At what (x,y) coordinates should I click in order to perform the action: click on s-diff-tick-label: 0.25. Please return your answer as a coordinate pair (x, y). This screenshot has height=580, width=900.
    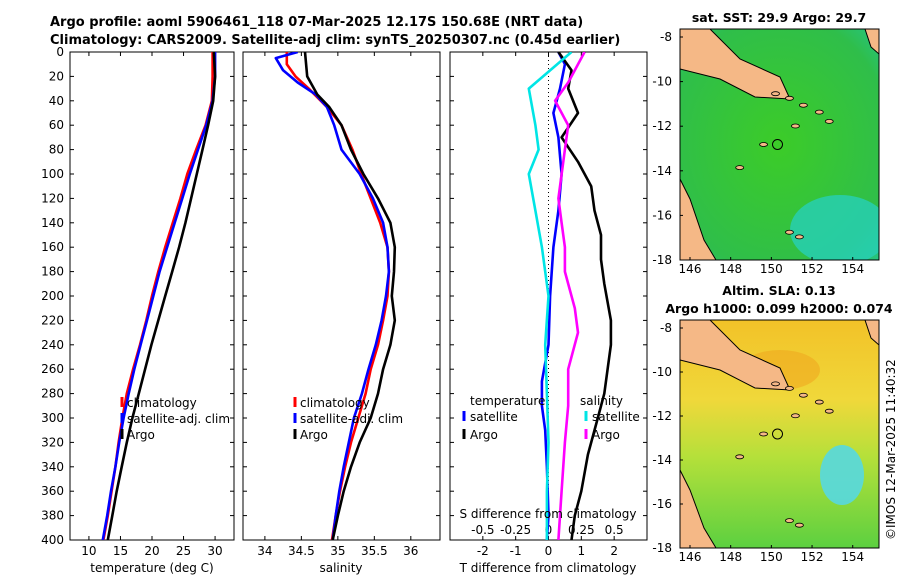
    Looking at the image, I should click on (581, 530).